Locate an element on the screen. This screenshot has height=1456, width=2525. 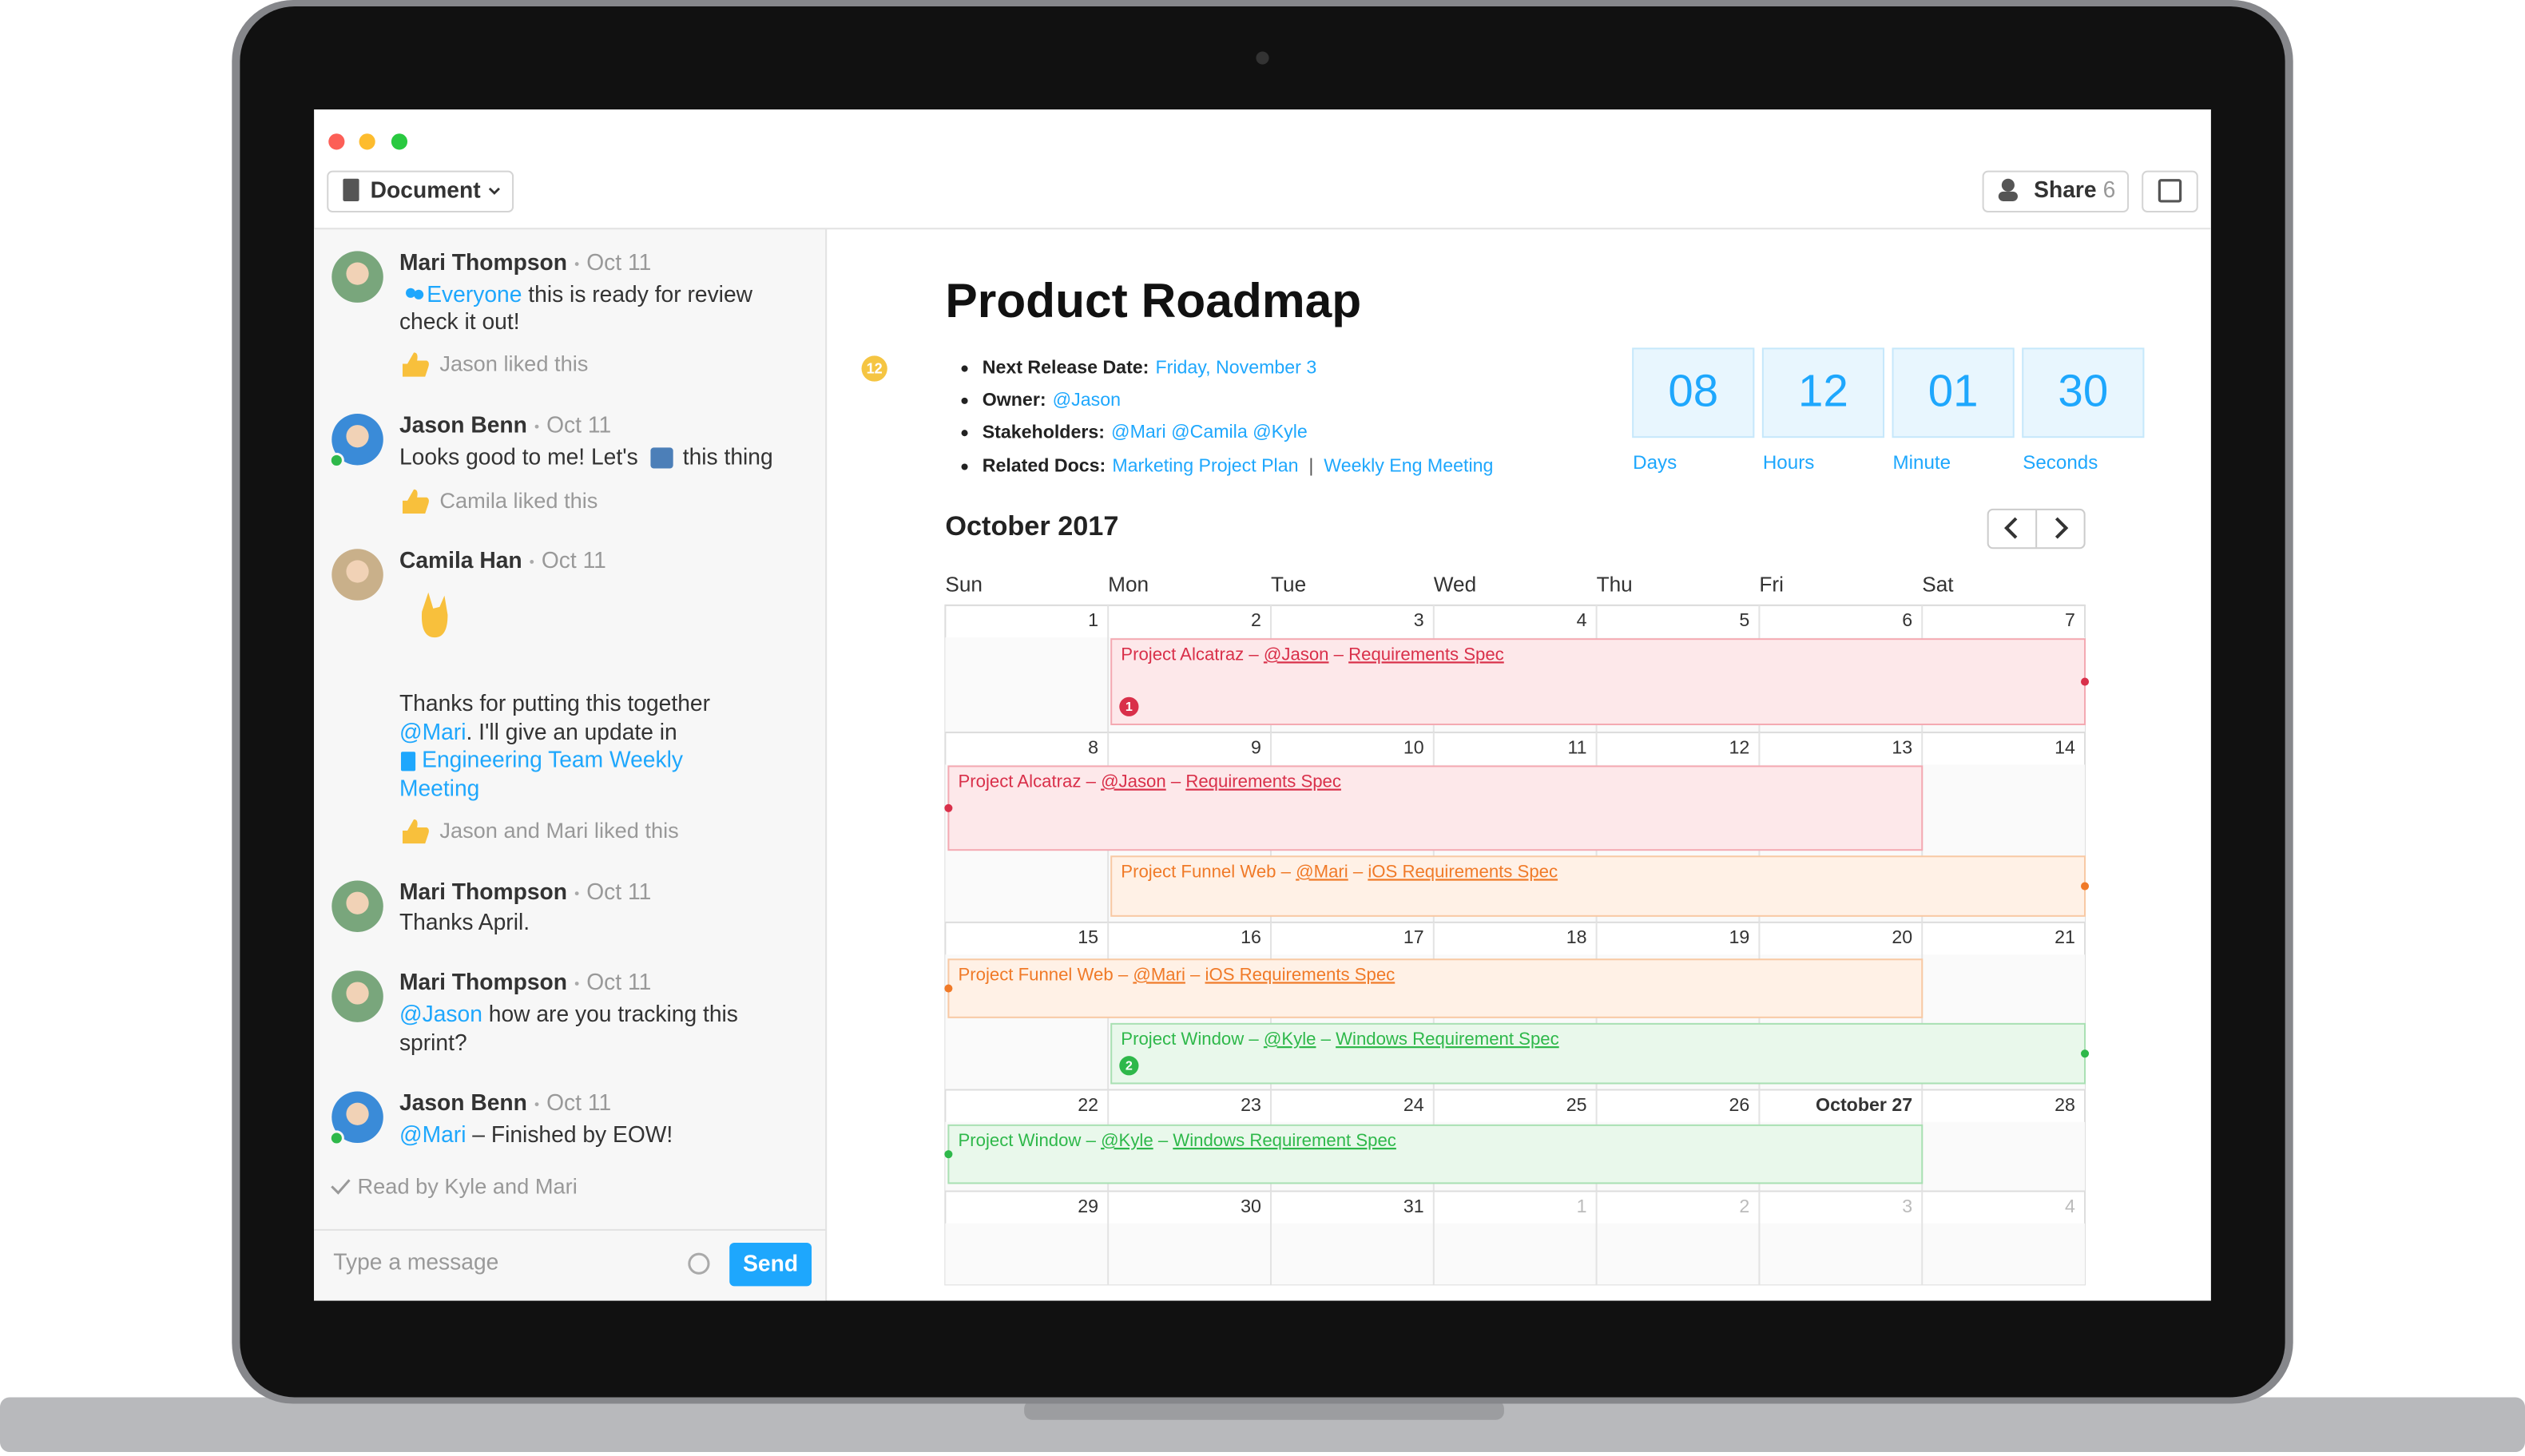
day-number: 26 is located at coordinates (1739, 1104).